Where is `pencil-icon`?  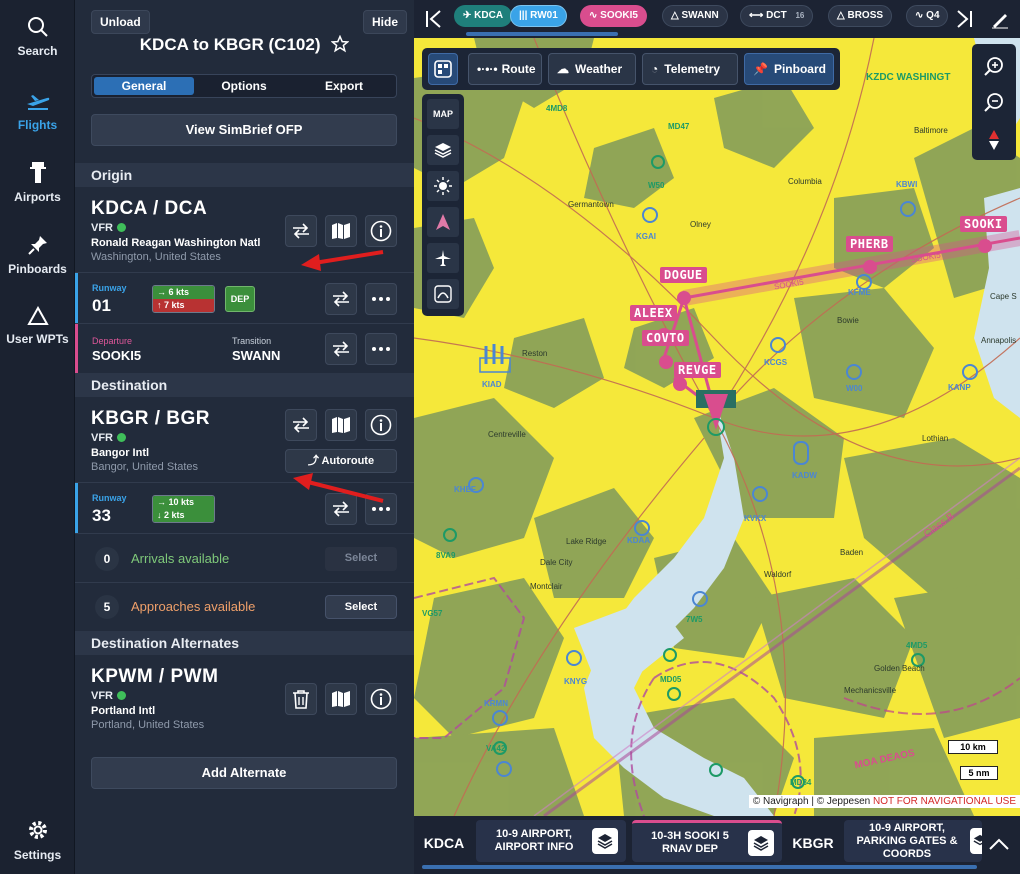
pencil-icon is located at coordinates (1000, 19).